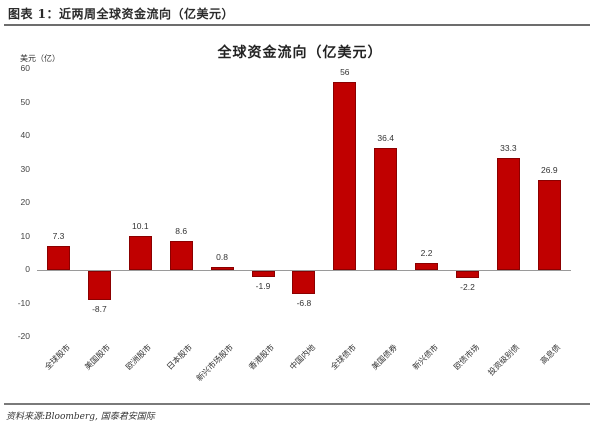  Describe the element at coordinates (58, 235) in the screenshot. I see `bar-value-label: 7.3` at that location.